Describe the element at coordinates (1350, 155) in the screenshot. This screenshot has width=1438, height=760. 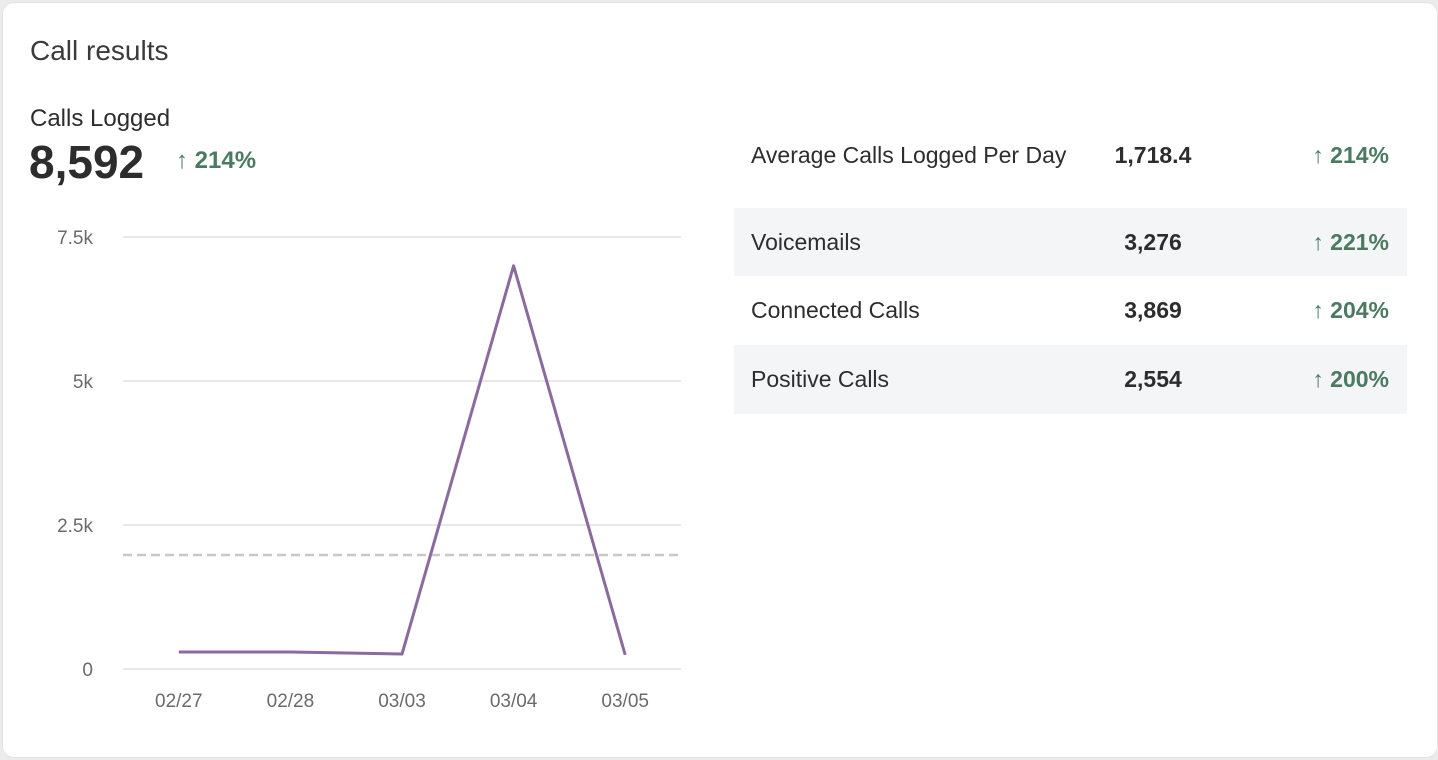
I see `metric-change: ↑ 214%` at that location.